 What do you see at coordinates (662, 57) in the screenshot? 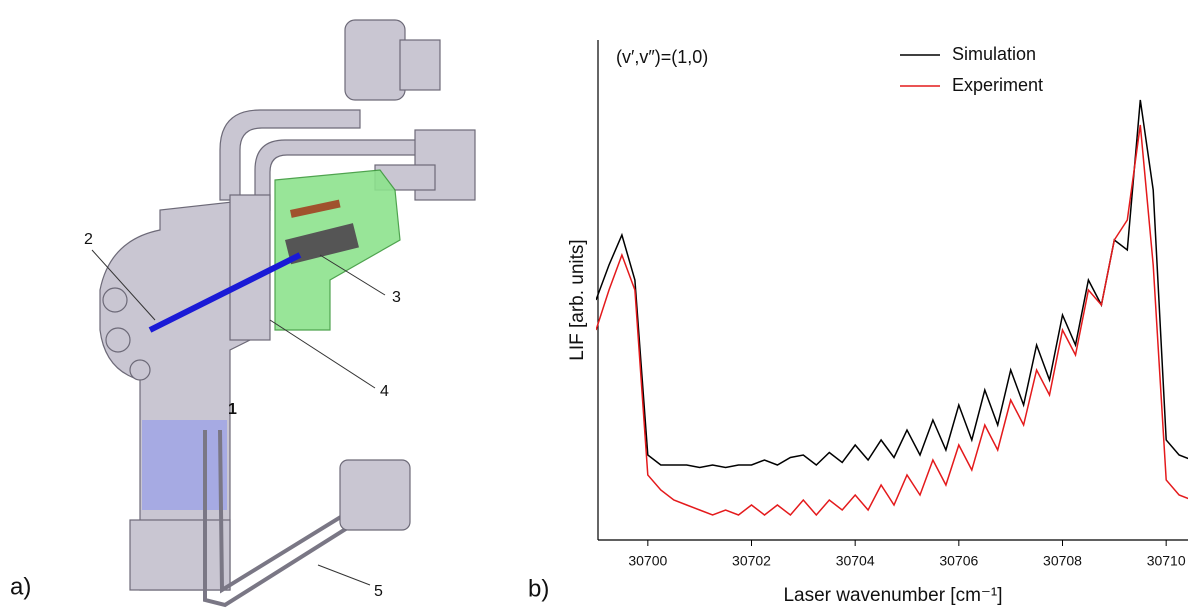
I see `annotation: (v′,v″)=(1,0)` at bounding box center [662, 57].